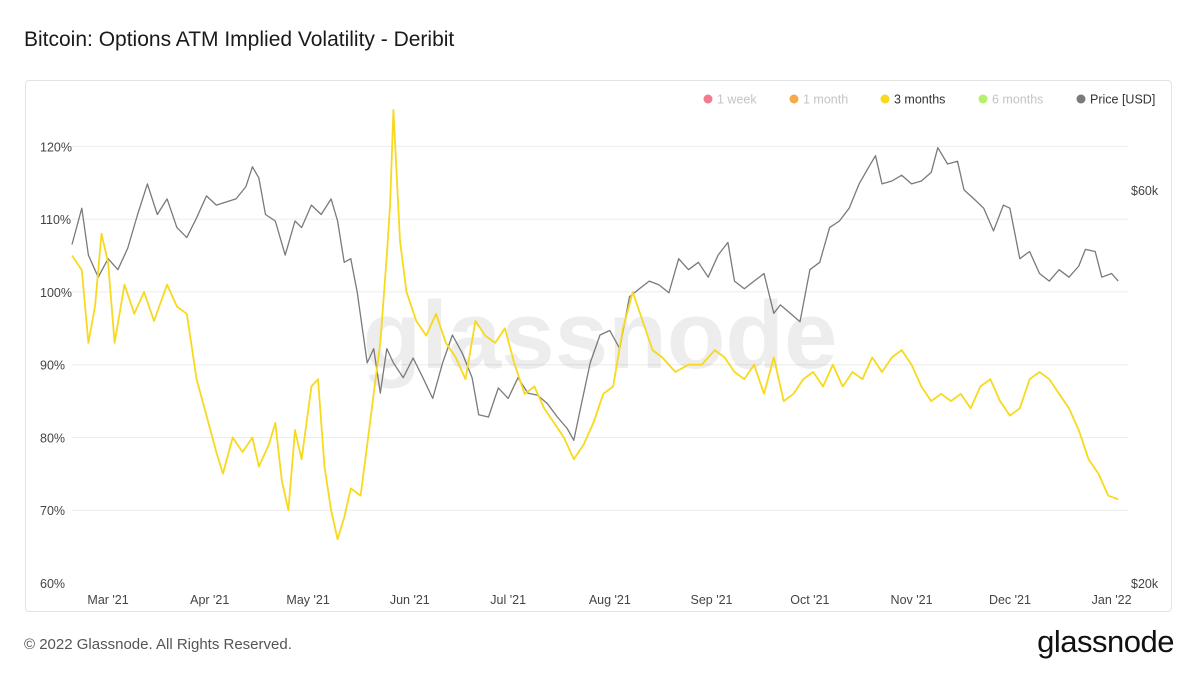  Describe the element at coordinates (56, 293) in the screenshot. I see `y-left-tick-label: 100%` at that location.